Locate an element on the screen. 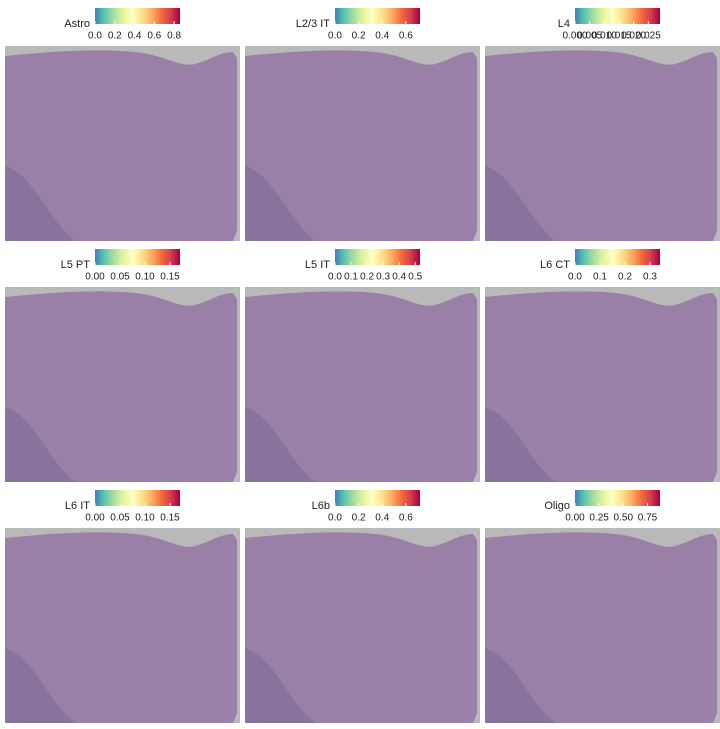 Image resolution: width=720 pixels, height=729 pixels. panel: L5 IT0.0 0.1 0.2 0.3 0.4 0.5 is located at coordinates (362, 365).